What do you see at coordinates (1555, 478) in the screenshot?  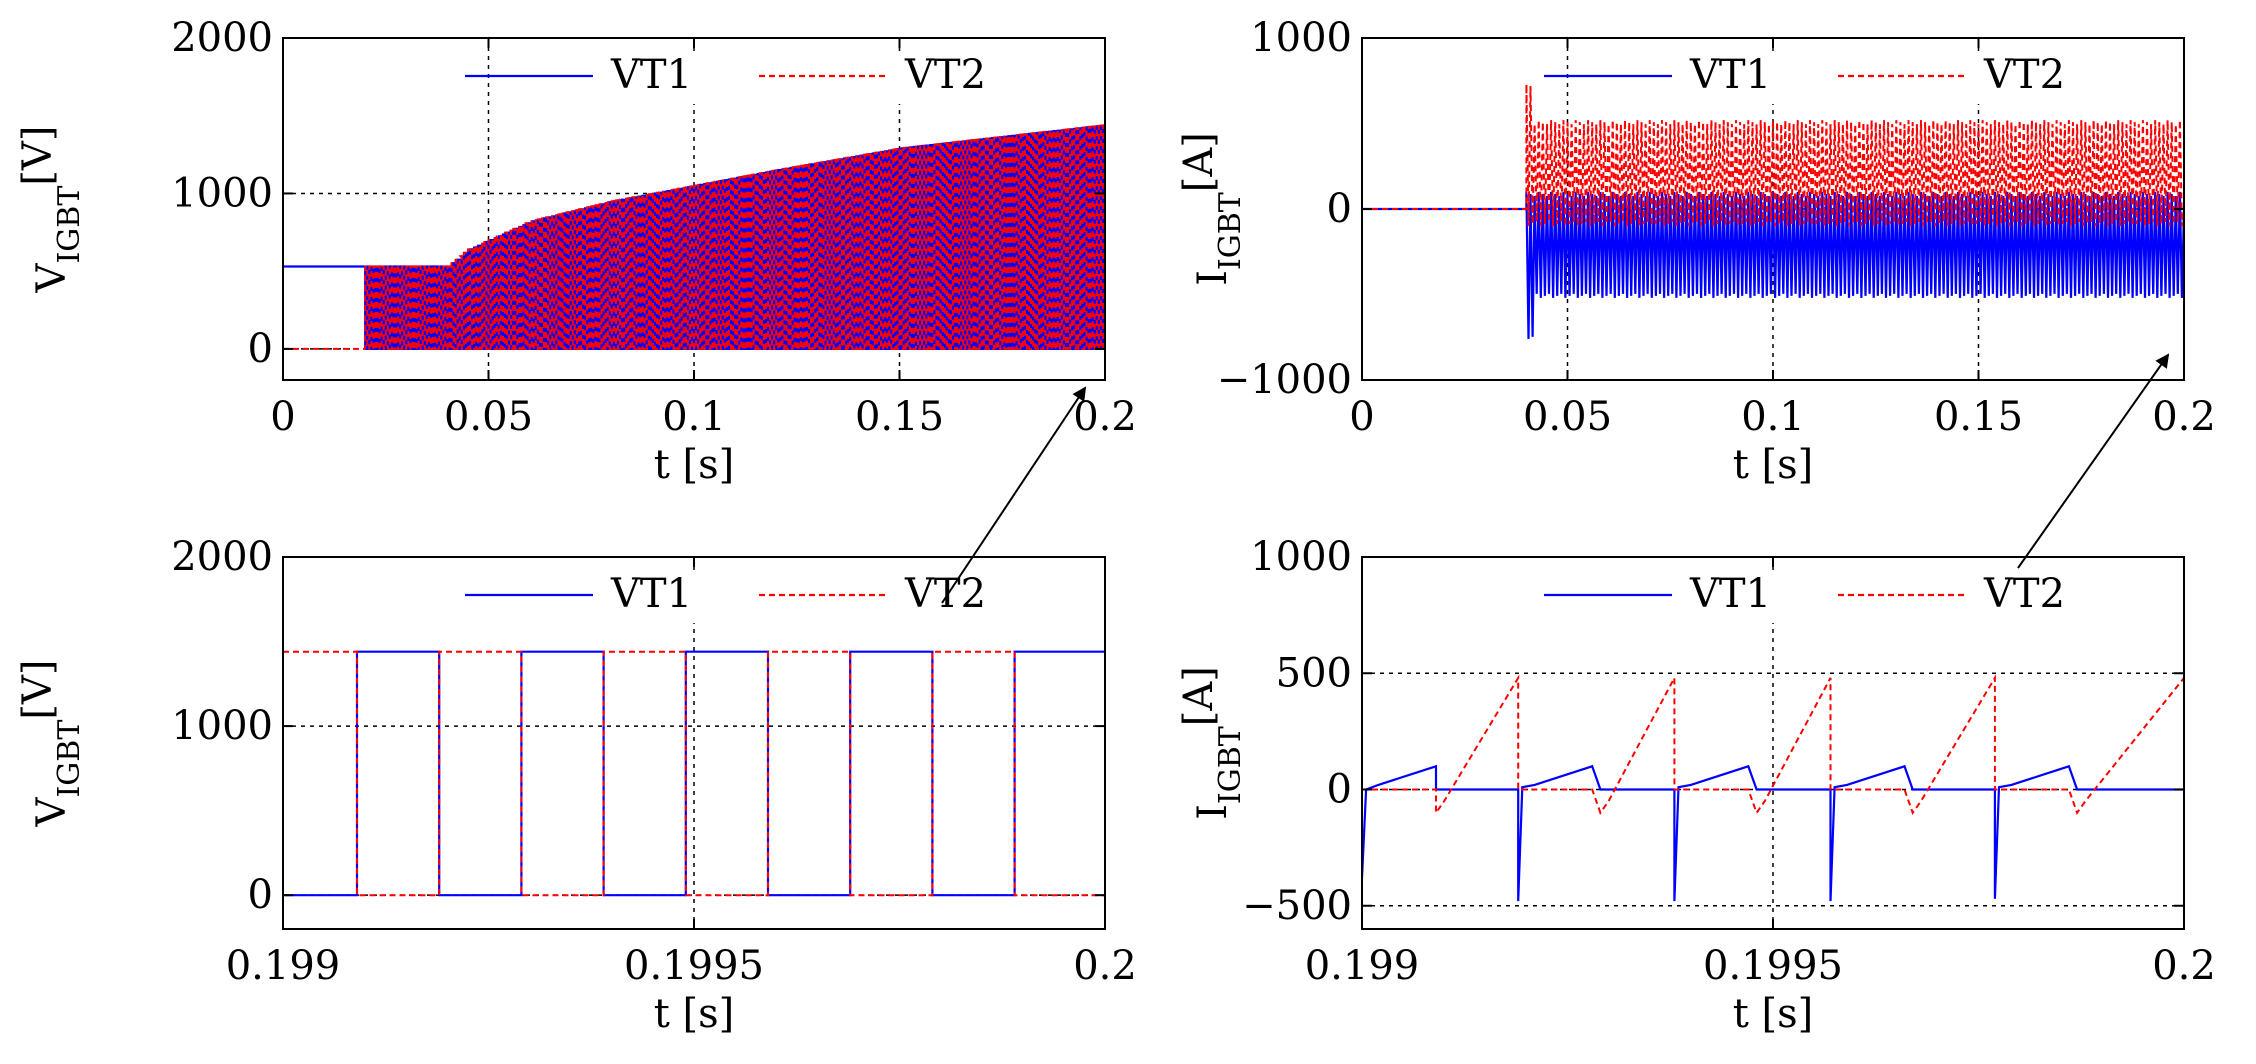 I see `zoom-arrows` at bounding box center [1555, 478].